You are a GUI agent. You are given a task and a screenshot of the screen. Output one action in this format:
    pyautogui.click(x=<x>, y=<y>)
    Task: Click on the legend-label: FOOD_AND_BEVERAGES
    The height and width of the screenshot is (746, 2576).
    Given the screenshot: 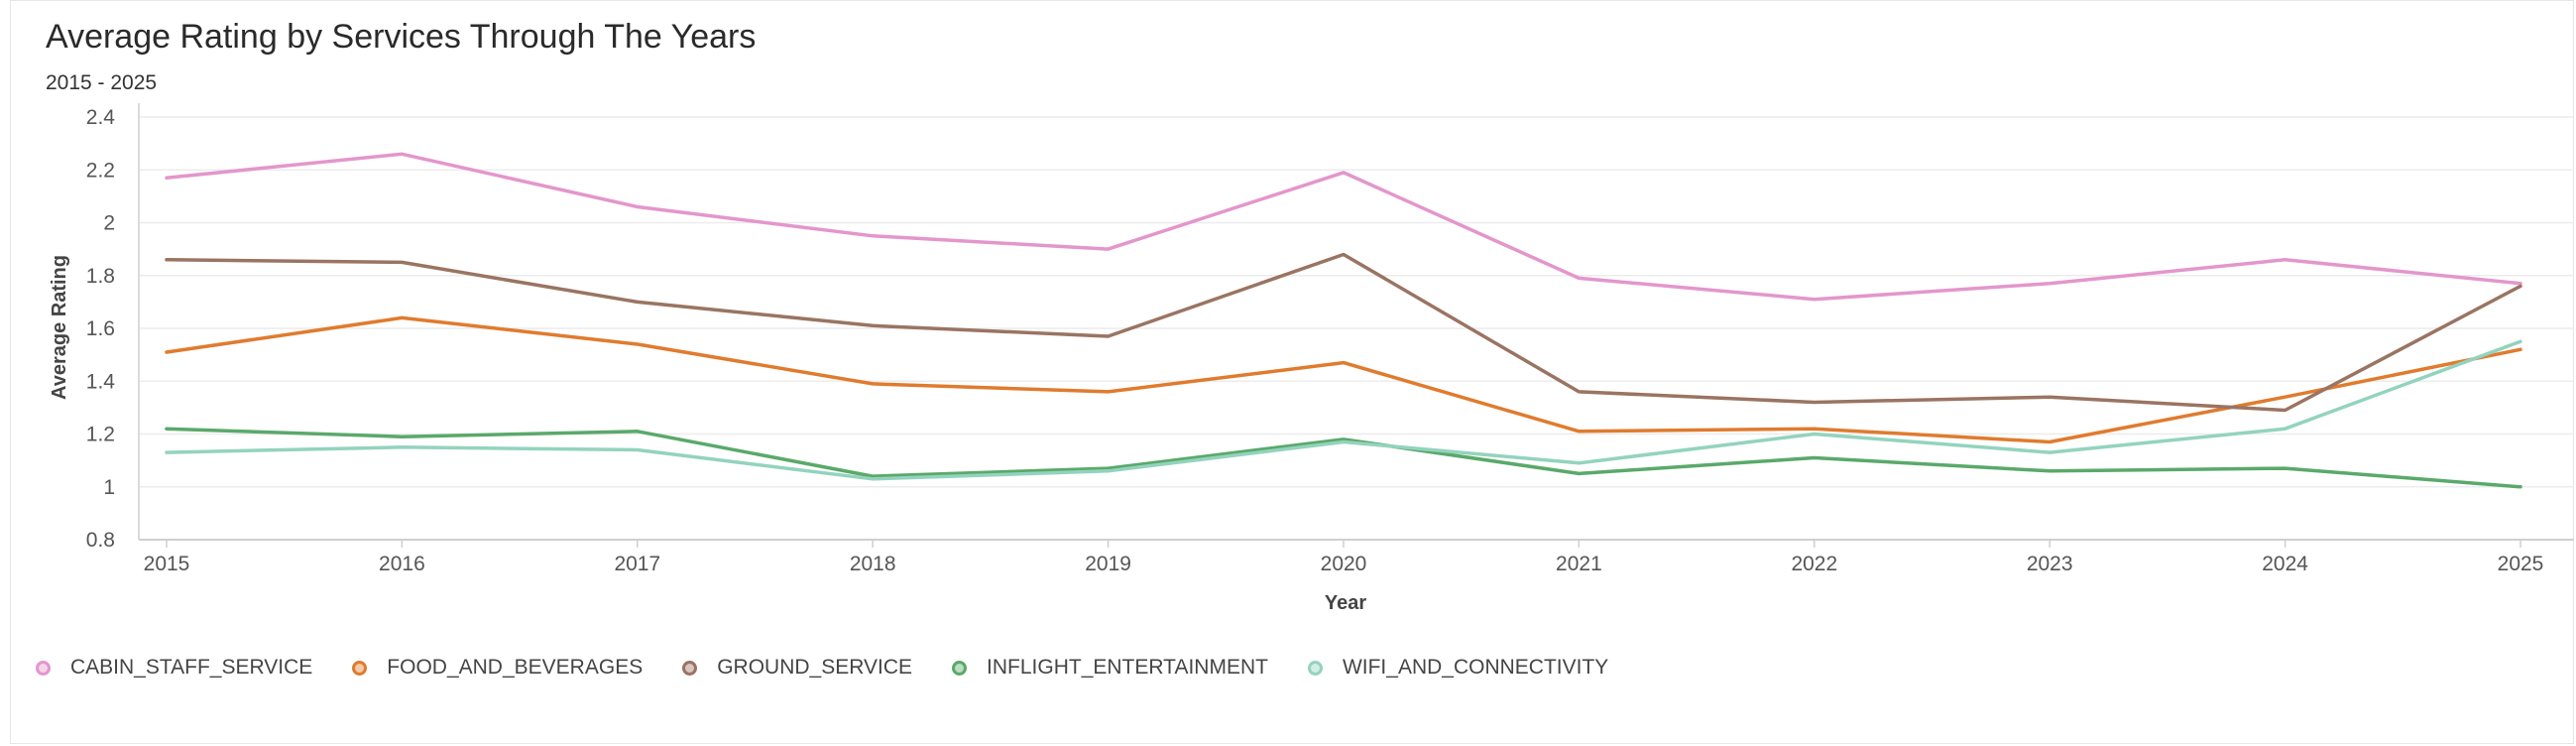 What is the action you would take?
    pyautogui.click(x=516, y=667)
    